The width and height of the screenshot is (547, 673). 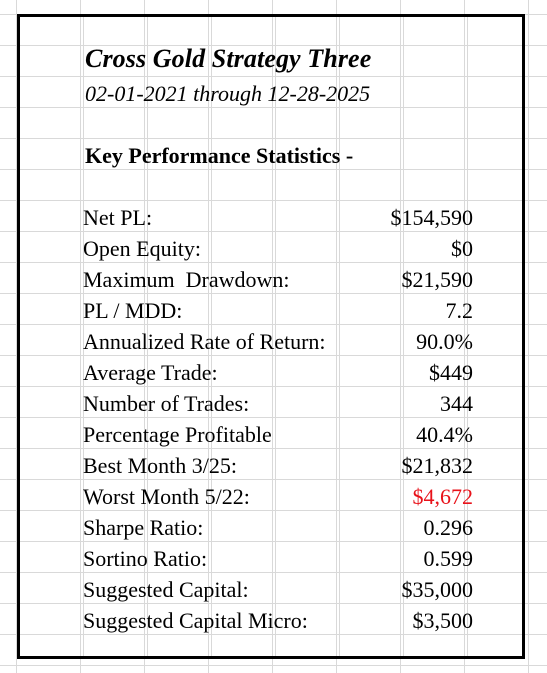 I want to click on stat-row-suggested-capital-micro: Suggested Capital Micro: $3,500, so click(x=278, y=620).